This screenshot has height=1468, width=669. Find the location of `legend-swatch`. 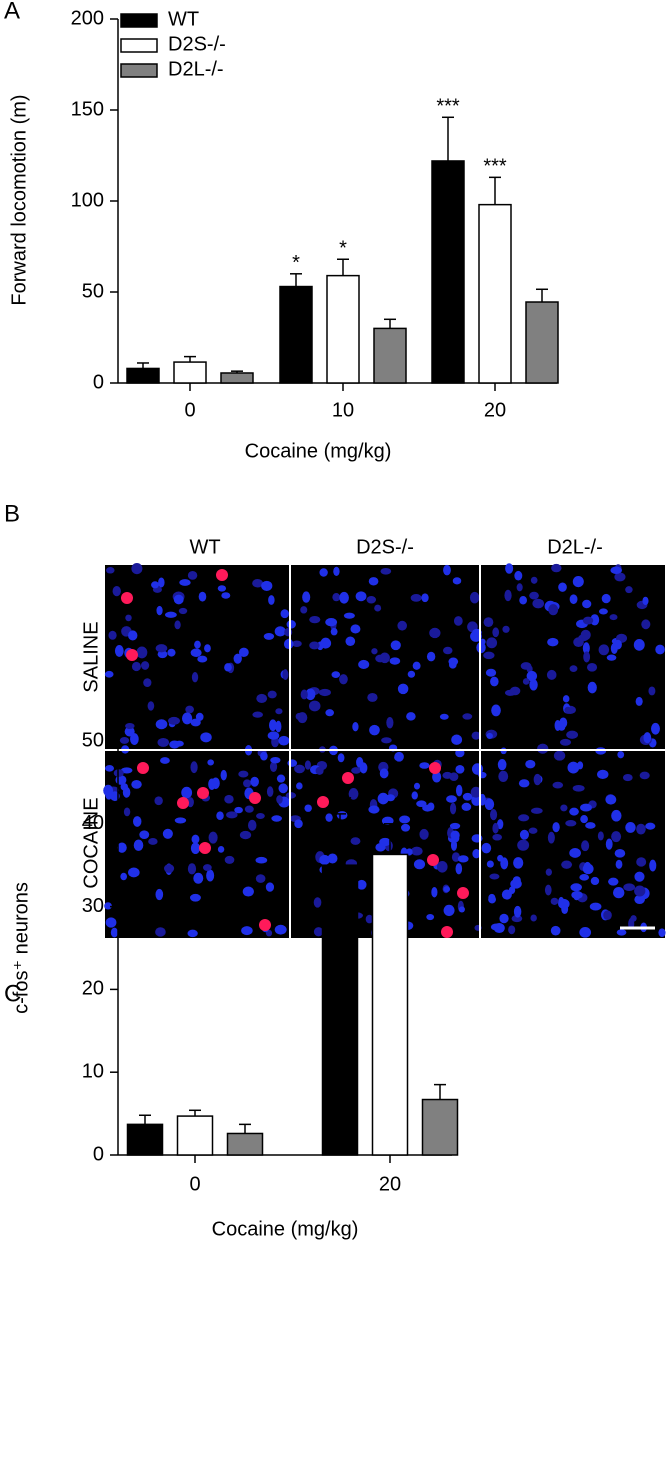

legend-swatch is located at coordinates (139, 45).